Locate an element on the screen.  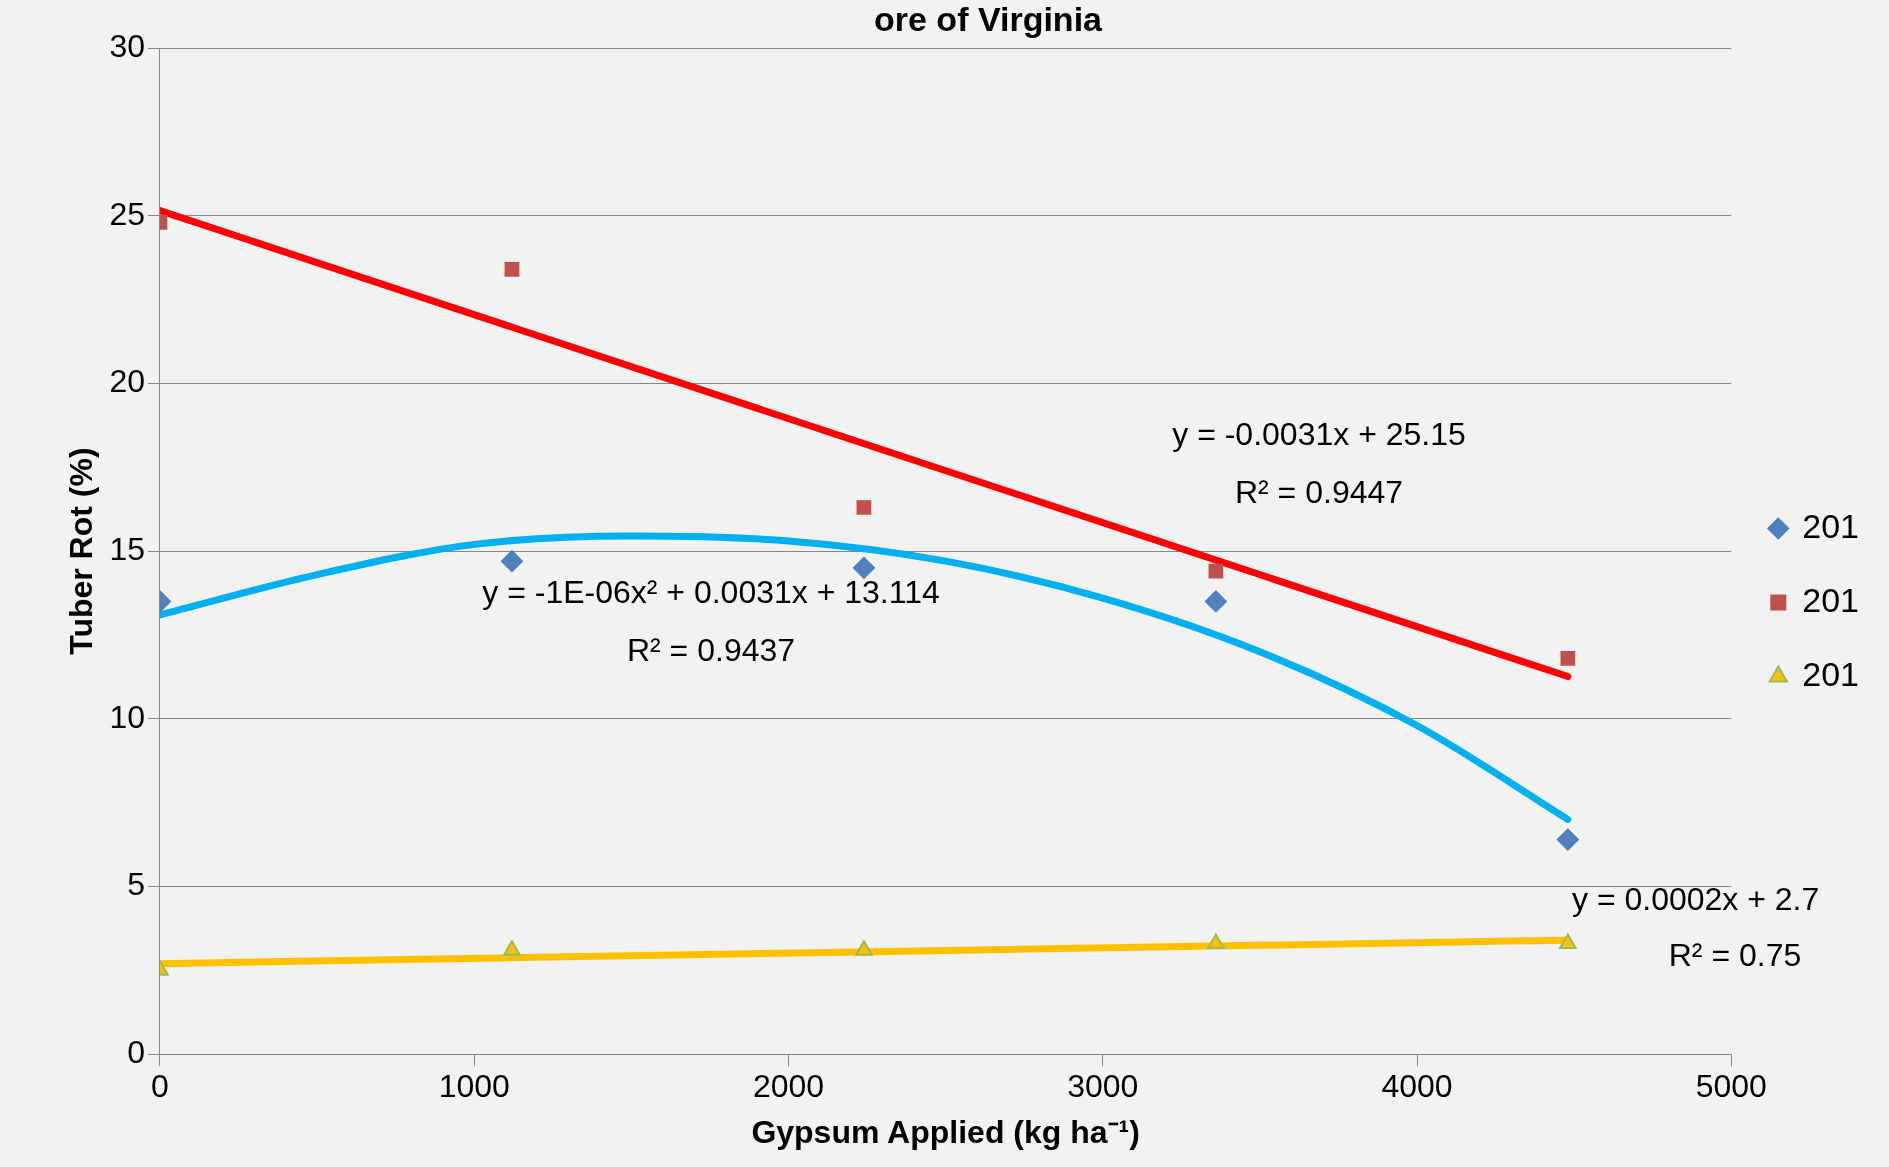
x-tick-label: 4000 is located at coordinates (1417, 1086).